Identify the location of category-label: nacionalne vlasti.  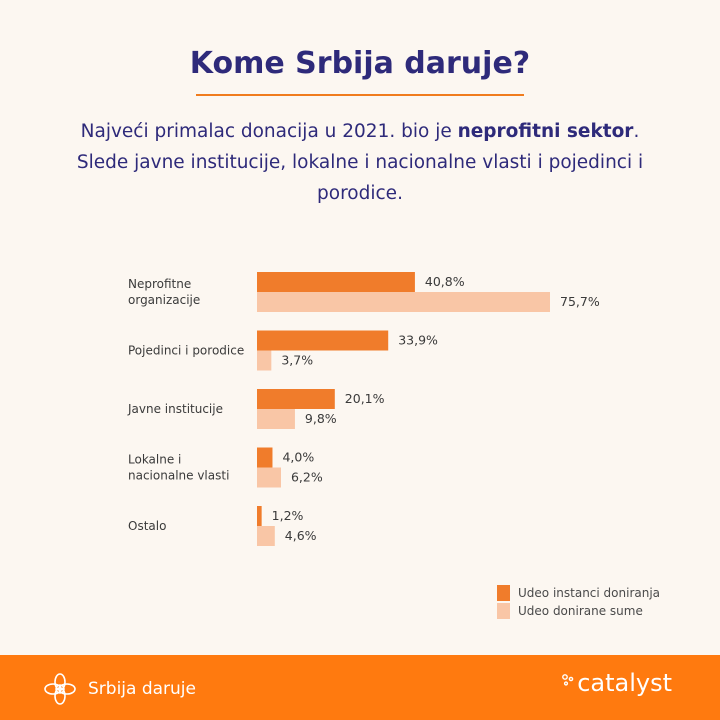
(178, 476).